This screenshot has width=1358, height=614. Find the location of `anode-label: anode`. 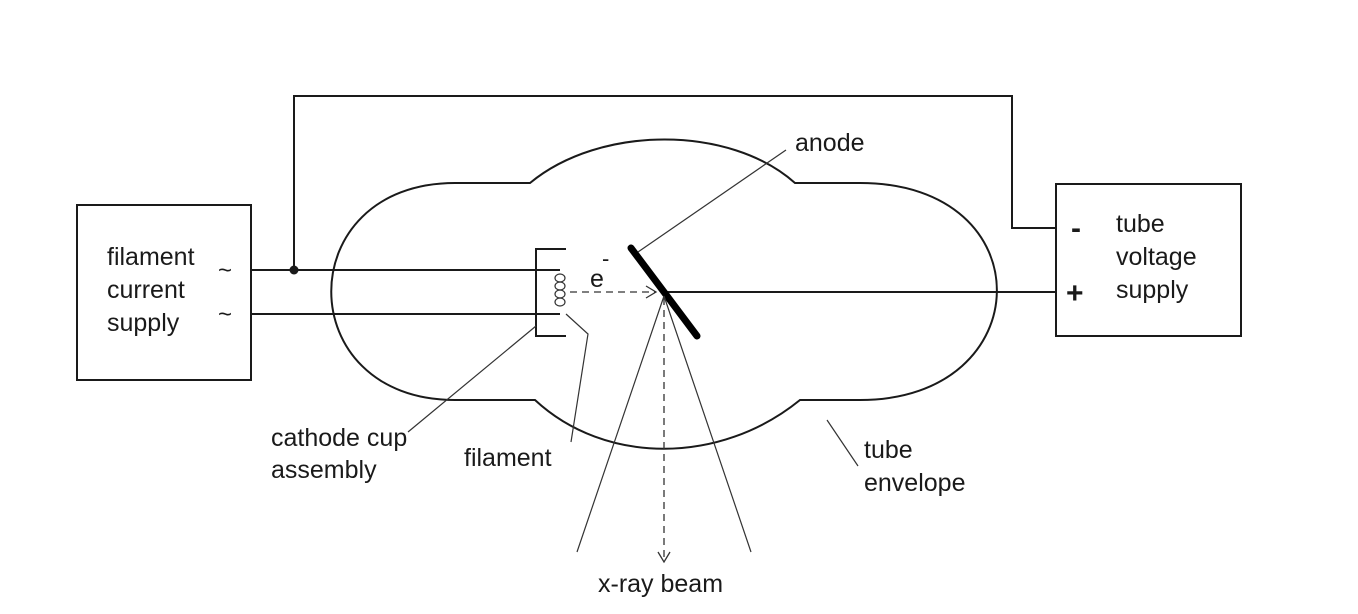

anode-label: anode is located at coordinates (830, 143).